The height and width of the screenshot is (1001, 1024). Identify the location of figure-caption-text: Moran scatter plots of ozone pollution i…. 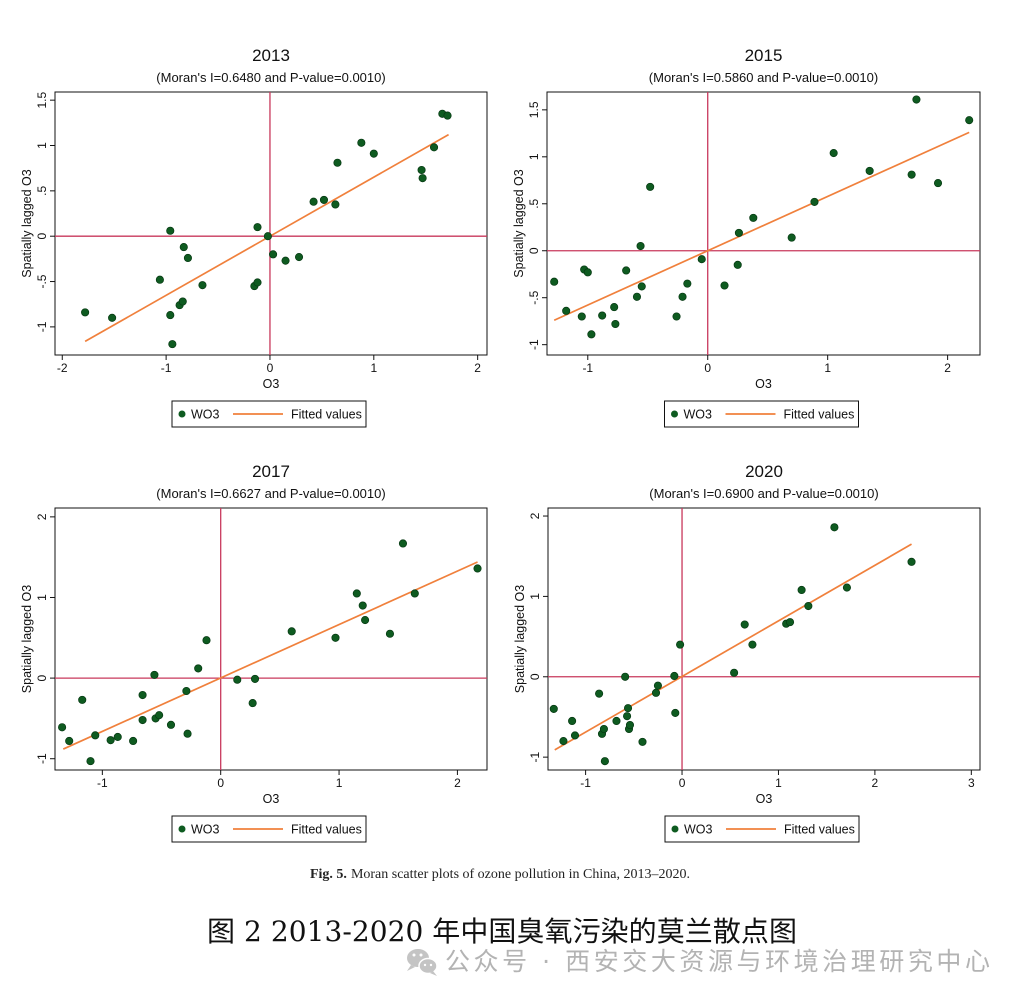
(520, 874).